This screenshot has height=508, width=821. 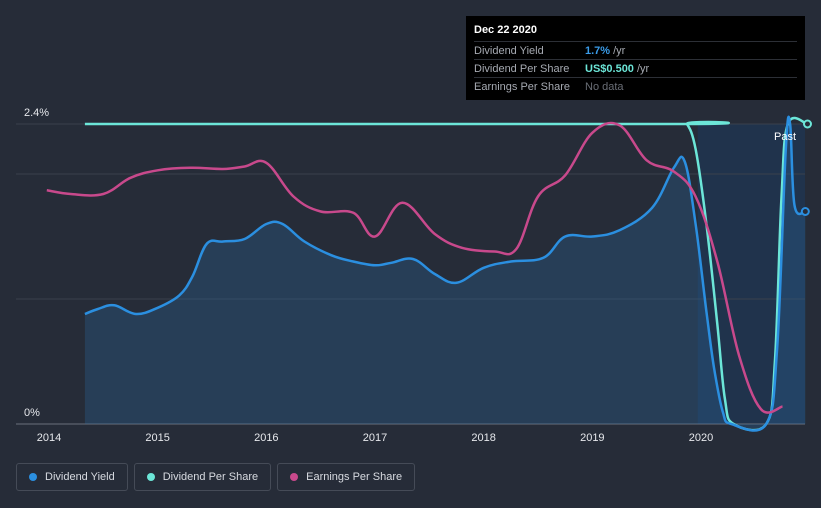 What do you see at coordinates (266, 438) in the screenshot?
I see `x-tick-label: 2016` at bounding box center [266, 438].